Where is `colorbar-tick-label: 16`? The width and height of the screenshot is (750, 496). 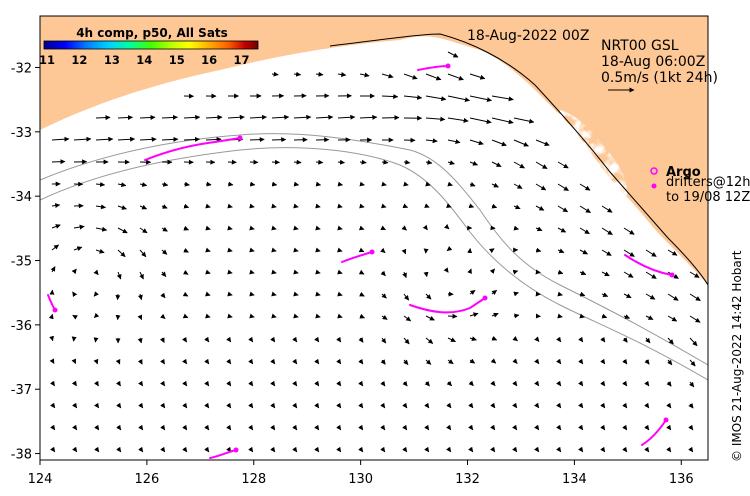 colorbar-tick-label: 16 is located at coordinates (209, 60).